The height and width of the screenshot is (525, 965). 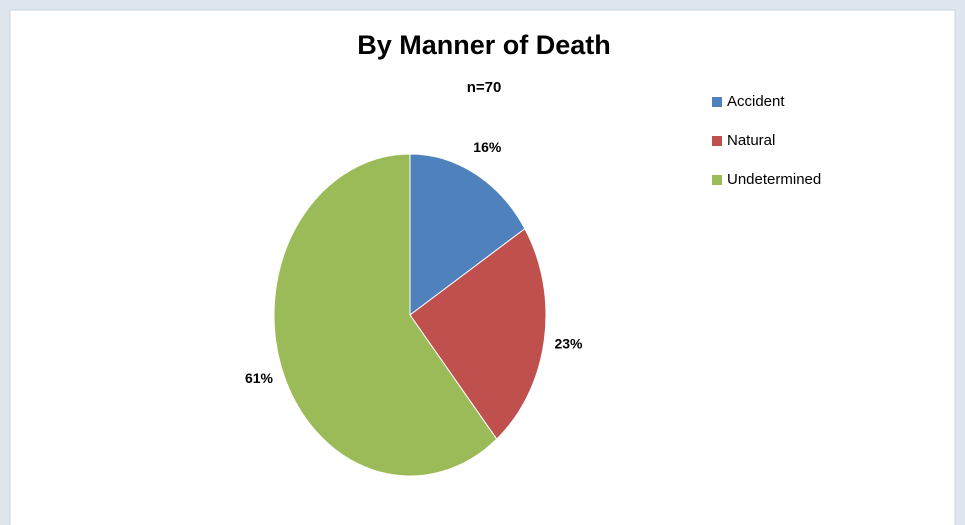 What do you see at coordinates (487, 147) in the screenshot?
I see `data-label: 16%` at bounding box center [487, 147].